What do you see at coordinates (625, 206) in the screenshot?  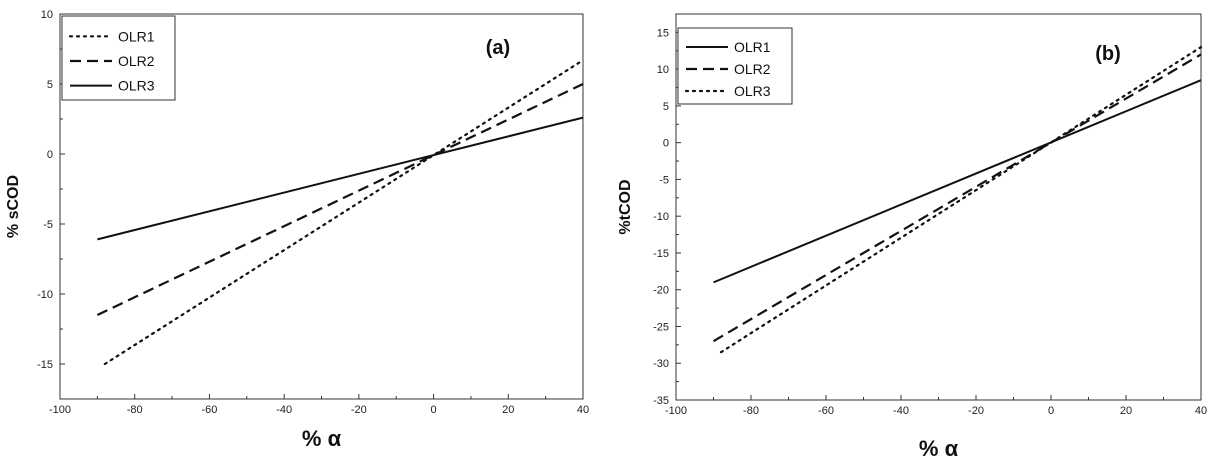 I see `panel-b-y-axis-title: %tCOD` at bounding box center [625, 206].